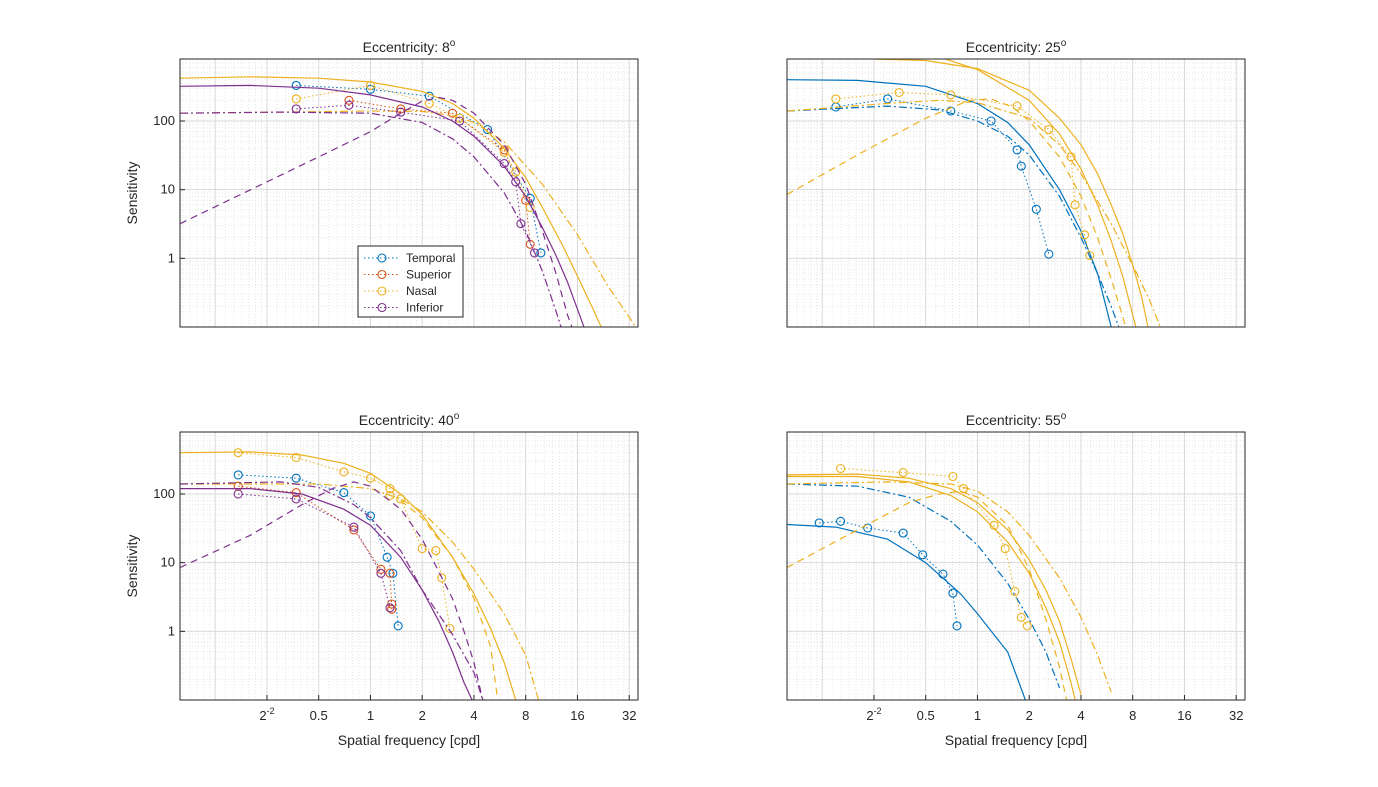 The height and width of the screenshot is (787, 1378). What do you see at coordinates (1029, 715) in the screenshot?
I see `x-tick-label: 2` at bounding box center [1029, 715].